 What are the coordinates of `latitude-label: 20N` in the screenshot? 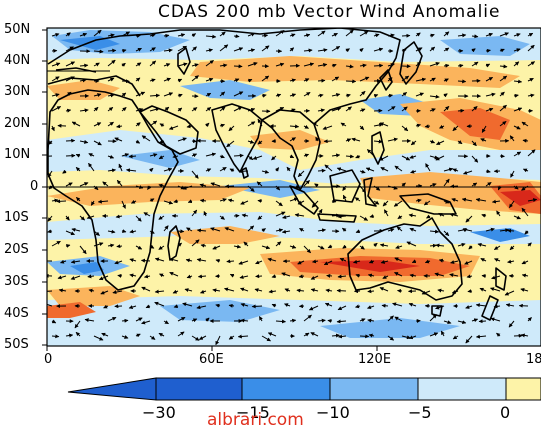 It's located at (24, 123).